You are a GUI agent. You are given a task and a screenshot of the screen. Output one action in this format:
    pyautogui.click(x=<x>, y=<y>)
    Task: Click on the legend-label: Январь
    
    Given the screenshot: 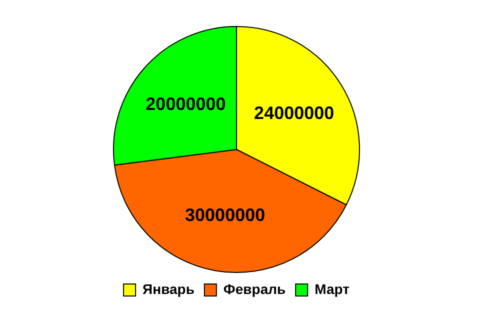 What is the action you would take?
    pyautogui.click(x=168, y=288)
    